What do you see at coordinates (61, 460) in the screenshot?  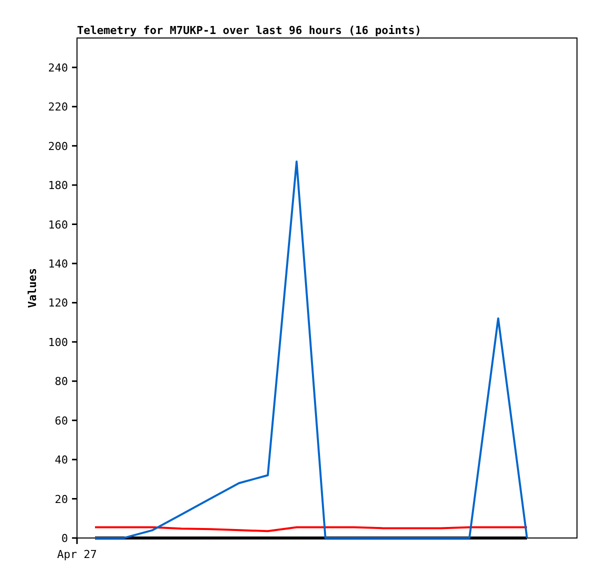 I see `y-tick-label: 40` at bounding box center [61, 460].